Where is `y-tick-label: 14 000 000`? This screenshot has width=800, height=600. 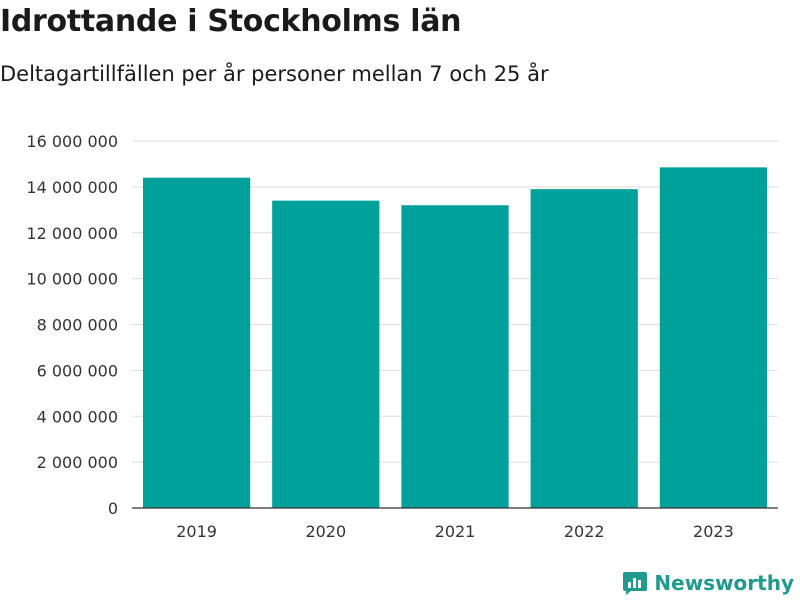 y-tick-label: 14 000 000 is located at coordinates (72, 187).